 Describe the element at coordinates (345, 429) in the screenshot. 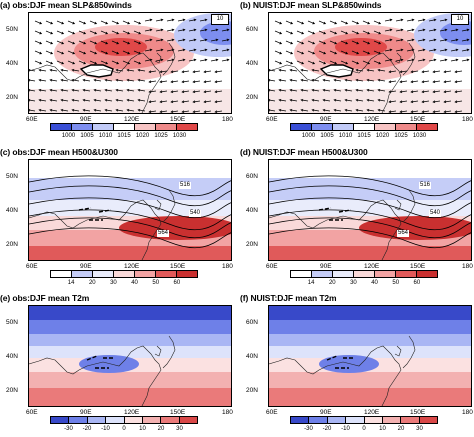

I see `colorbar-label: -10` at that location.